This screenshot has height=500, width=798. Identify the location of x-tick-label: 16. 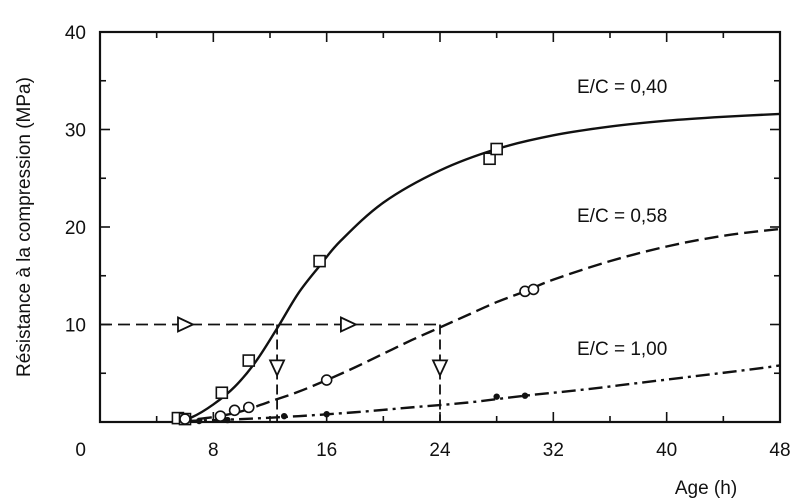
(326, 450).